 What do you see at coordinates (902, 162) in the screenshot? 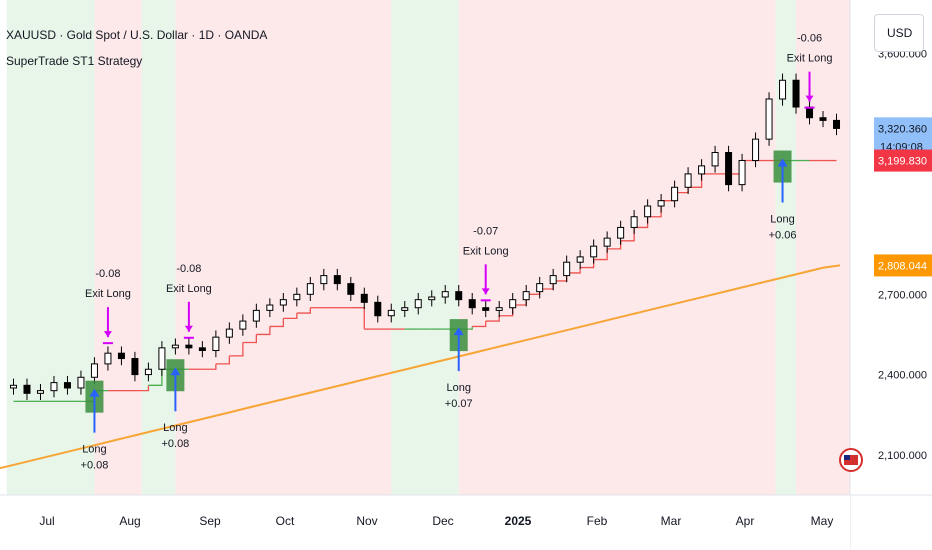
I see `price-badge-label: 3,199.830` at bounding box center [902, 162].